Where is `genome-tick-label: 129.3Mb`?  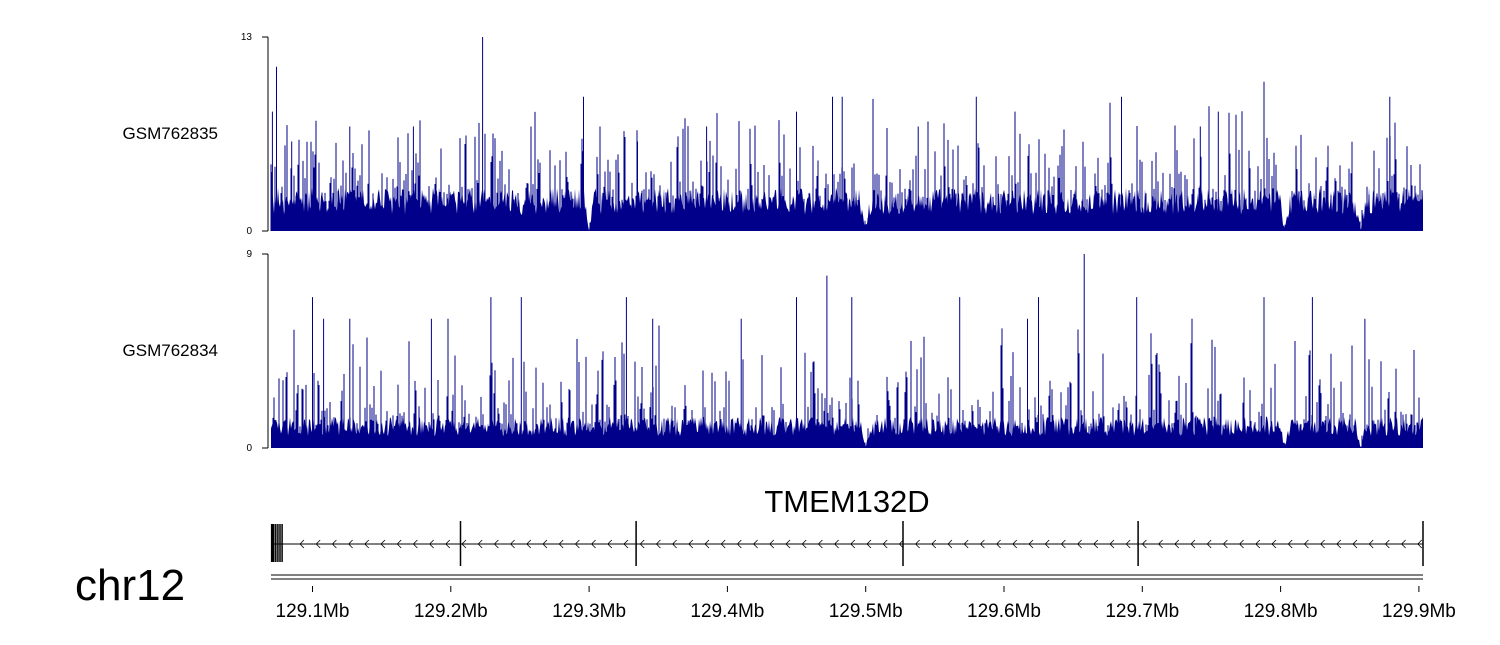 genome-tick-label: 129.3Mb is located at coordinates (589, 611).